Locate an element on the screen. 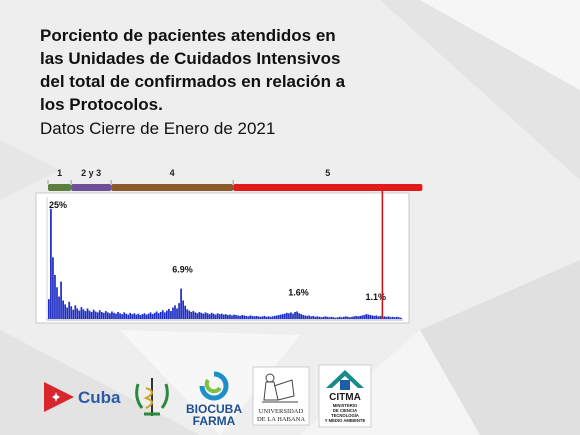 The height and width of the screenshot is (435, 580). biocuba-swirl-icon is located at coordinates (214, 386).